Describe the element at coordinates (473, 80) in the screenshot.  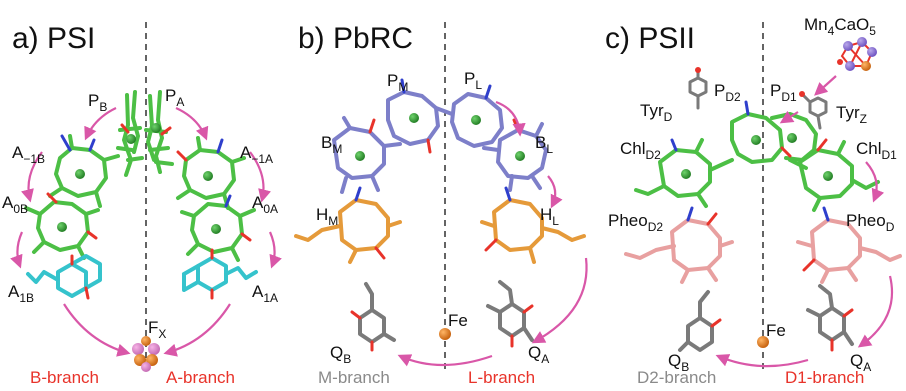
I see `label-pl: PL` at that location.